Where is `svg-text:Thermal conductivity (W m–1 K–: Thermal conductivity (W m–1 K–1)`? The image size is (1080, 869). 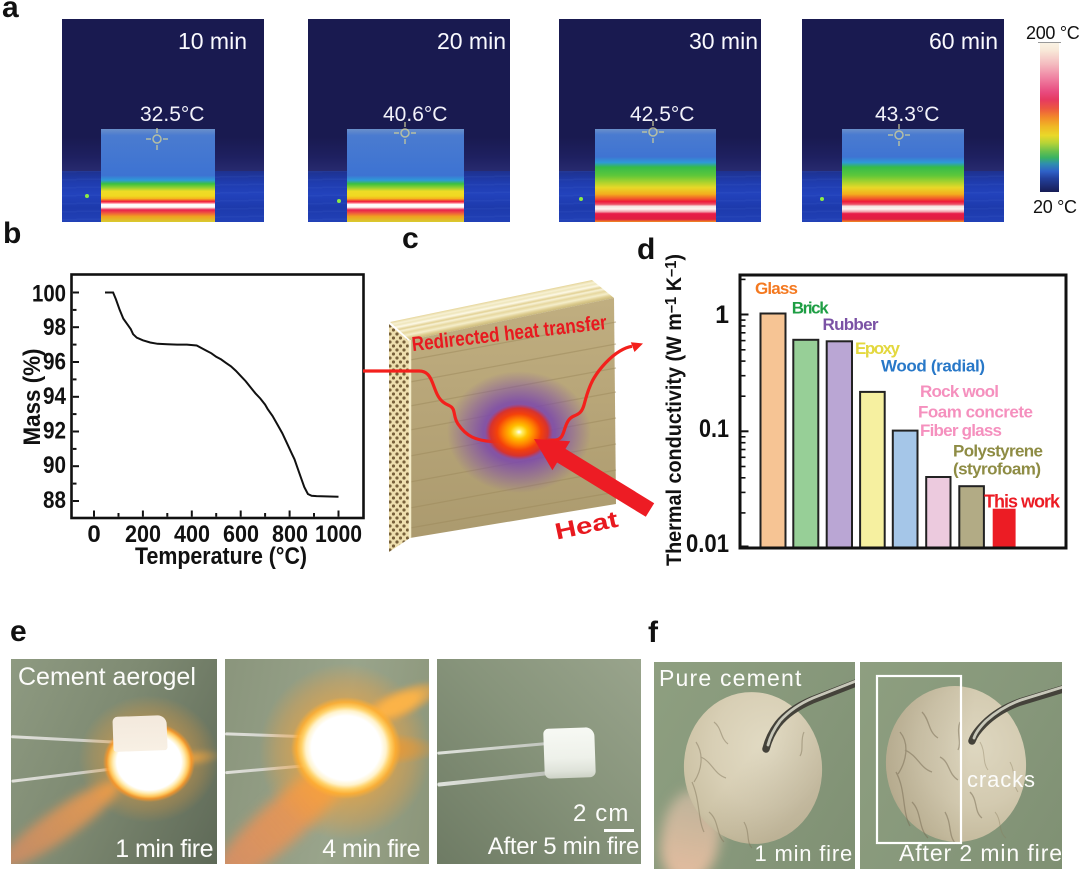 svg-text:Thermal conductivity (W m–1 K–: Thermal conductivity (W m–1 K–1) is located at coordinates (674, 410).